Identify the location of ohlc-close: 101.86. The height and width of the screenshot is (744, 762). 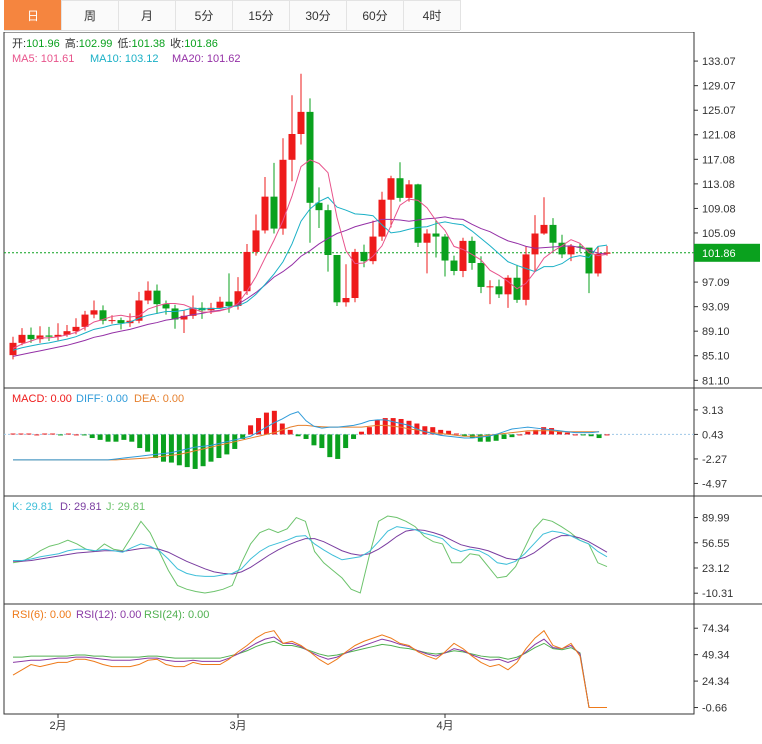
(201, 44).